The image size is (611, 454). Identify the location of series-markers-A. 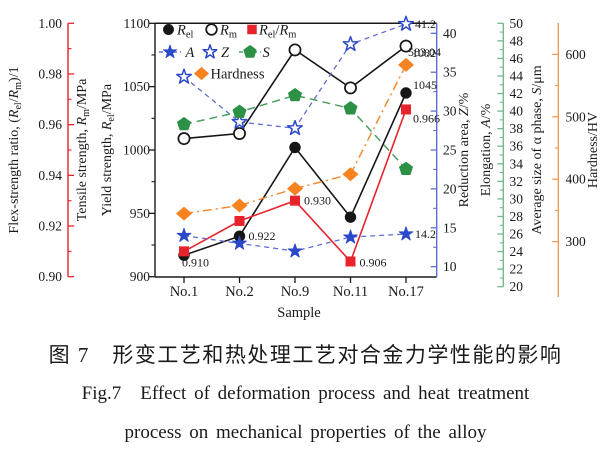
(295, 242).